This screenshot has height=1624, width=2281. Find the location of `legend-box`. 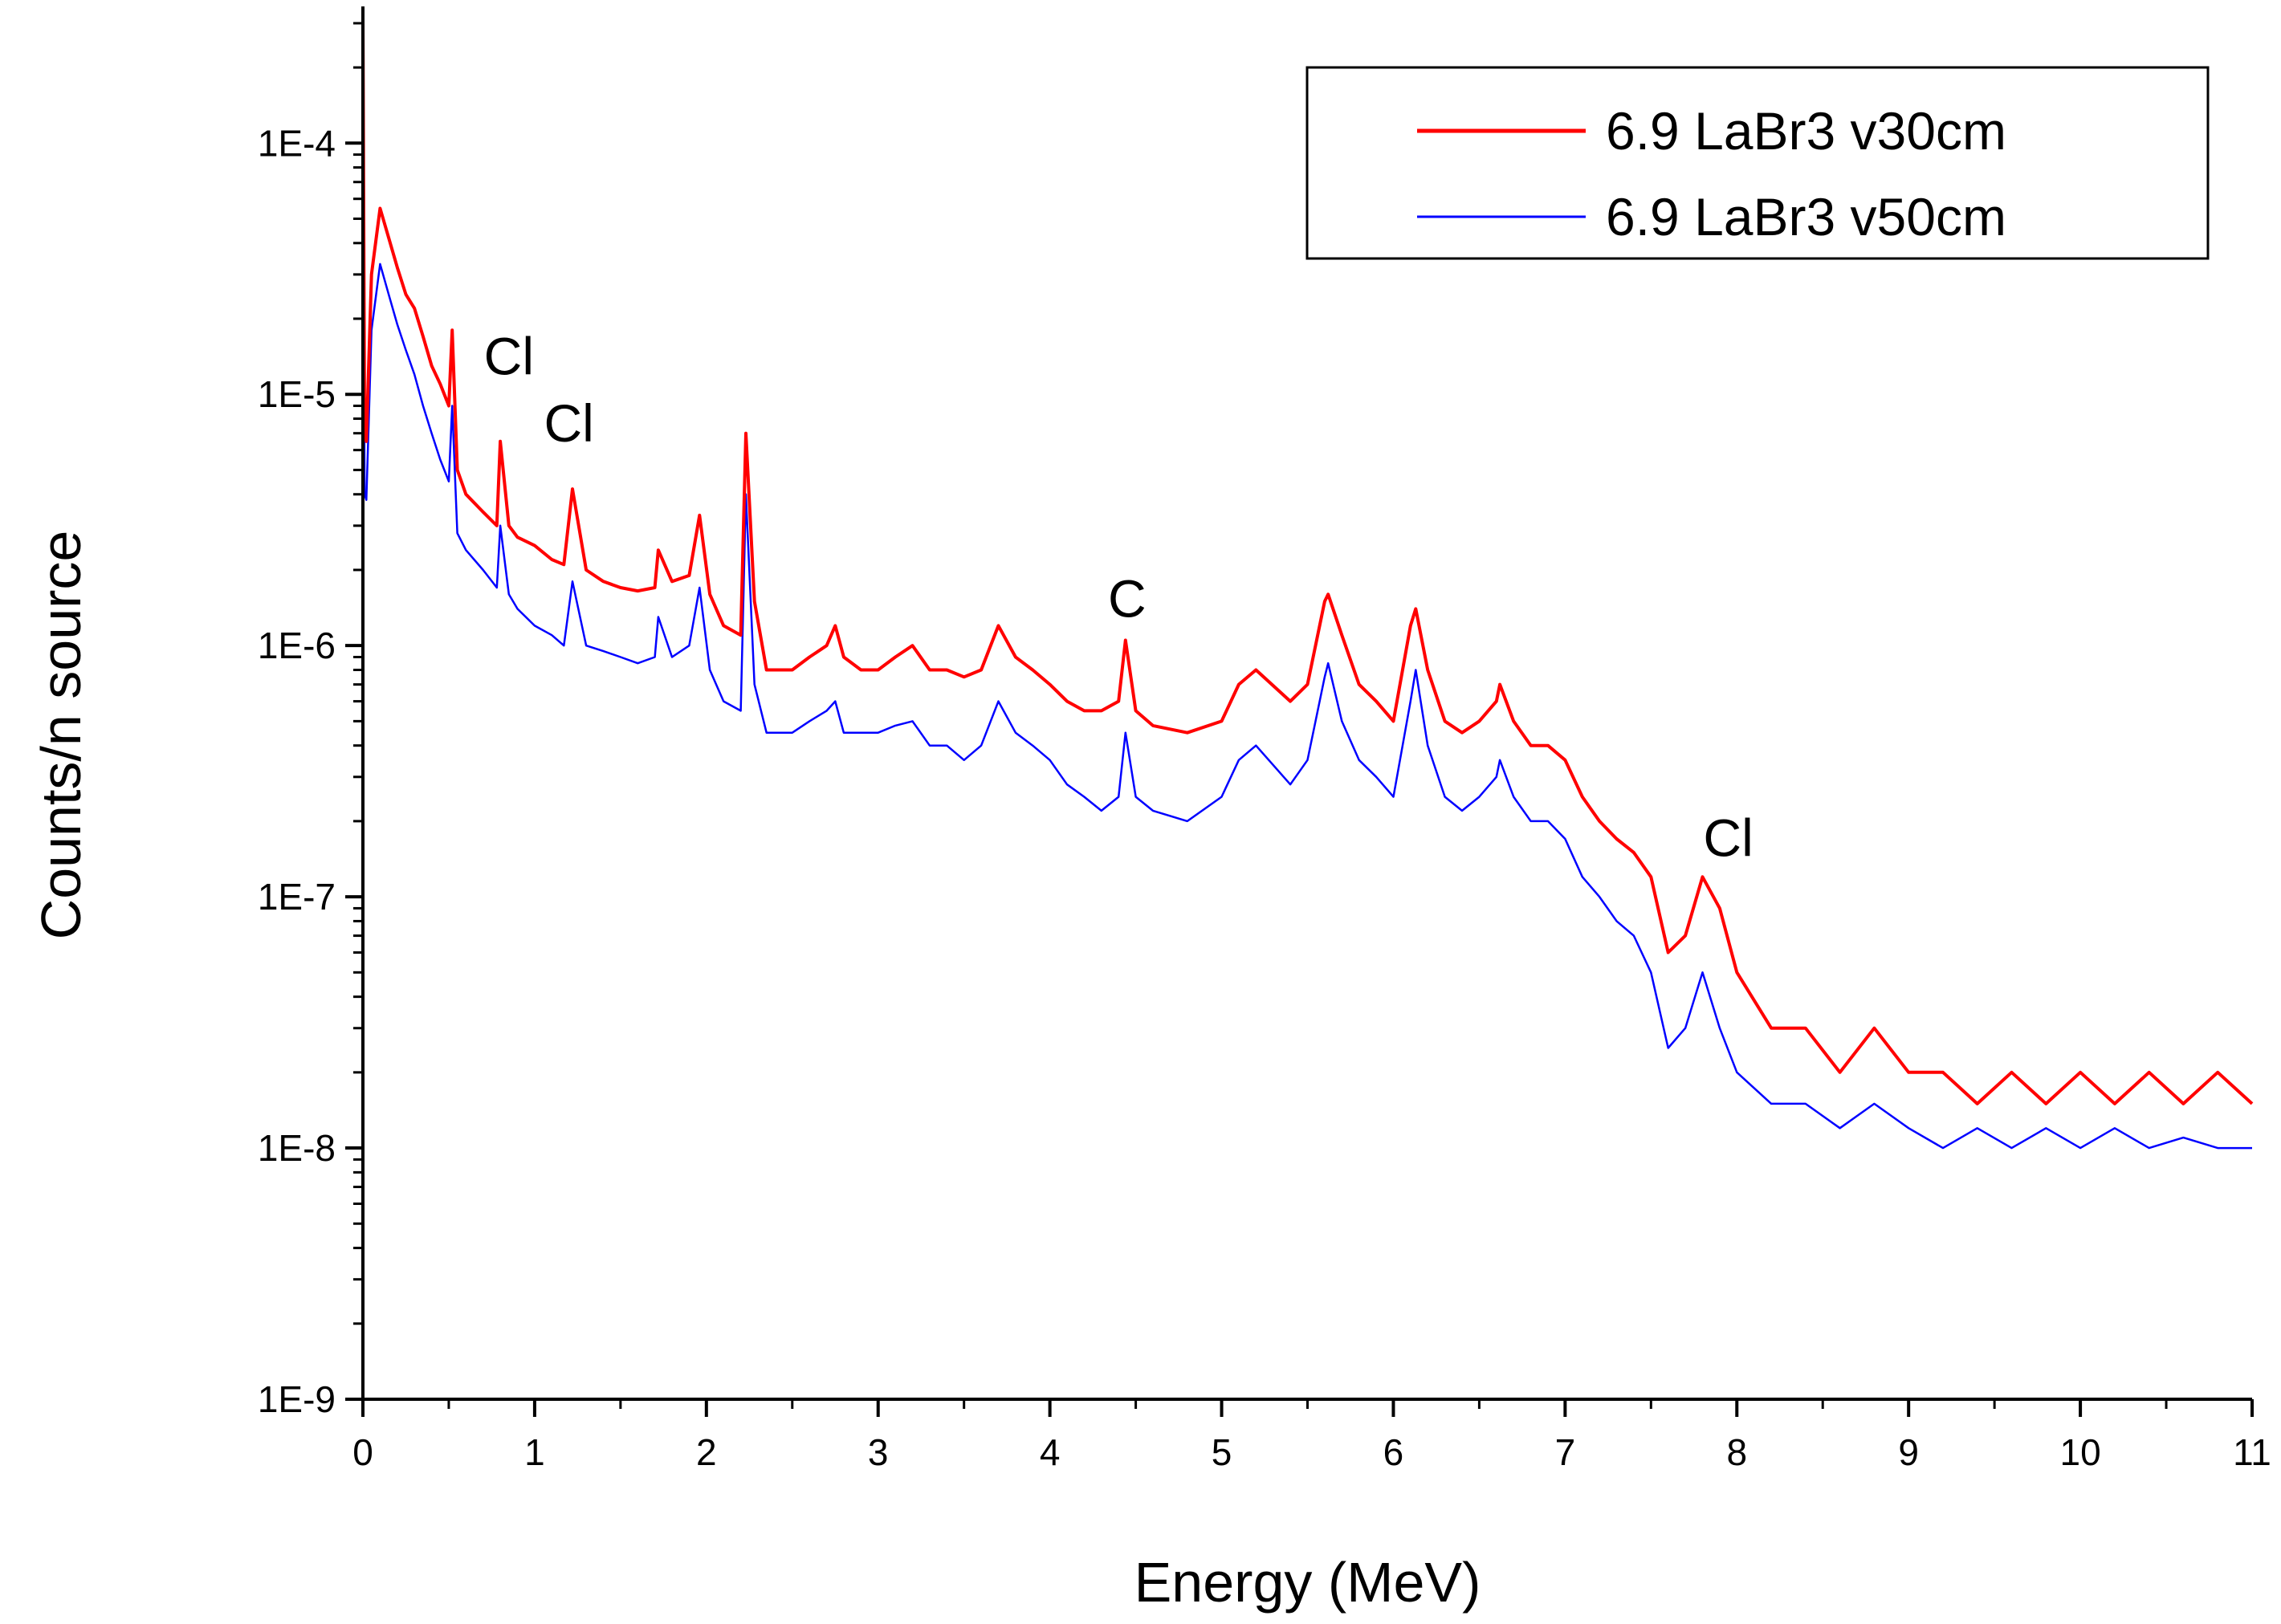

legend-box is located at coordinates (1758, 163).